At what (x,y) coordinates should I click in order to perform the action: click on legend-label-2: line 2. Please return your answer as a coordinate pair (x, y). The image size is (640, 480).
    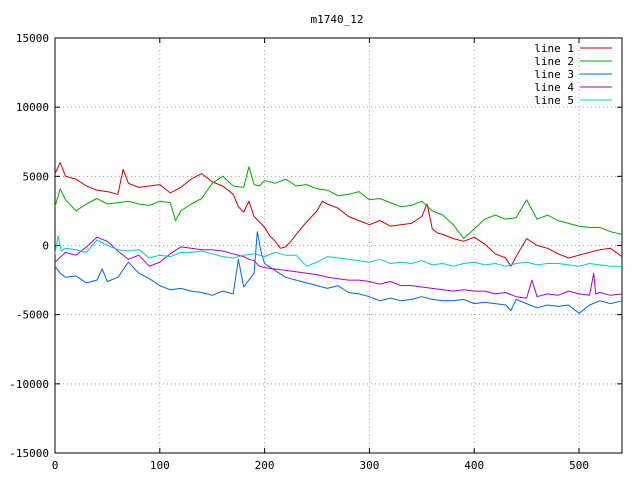
    Looking at the image, I should click on (554, 61).